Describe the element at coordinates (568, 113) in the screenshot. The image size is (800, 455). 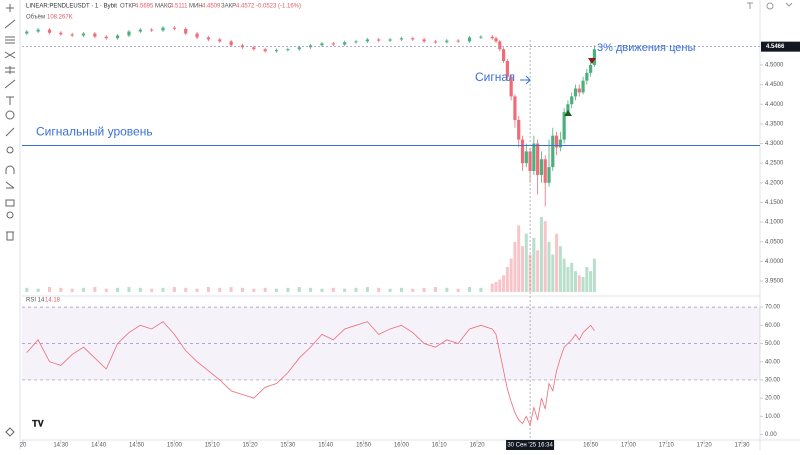
I see `buy-arrow` at that location.